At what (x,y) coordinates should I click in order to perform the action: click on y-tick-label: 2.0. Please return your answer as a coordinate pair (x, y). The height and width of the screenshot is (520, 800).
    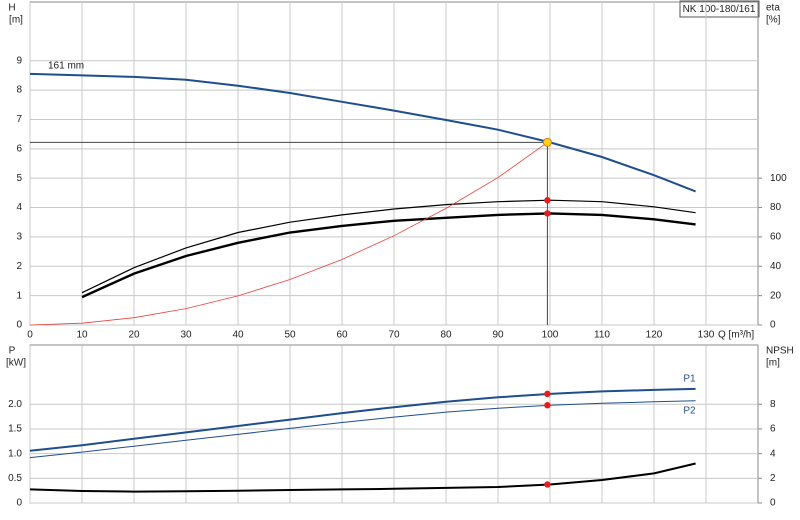
    Looking at the image, I should click on (15, 404).